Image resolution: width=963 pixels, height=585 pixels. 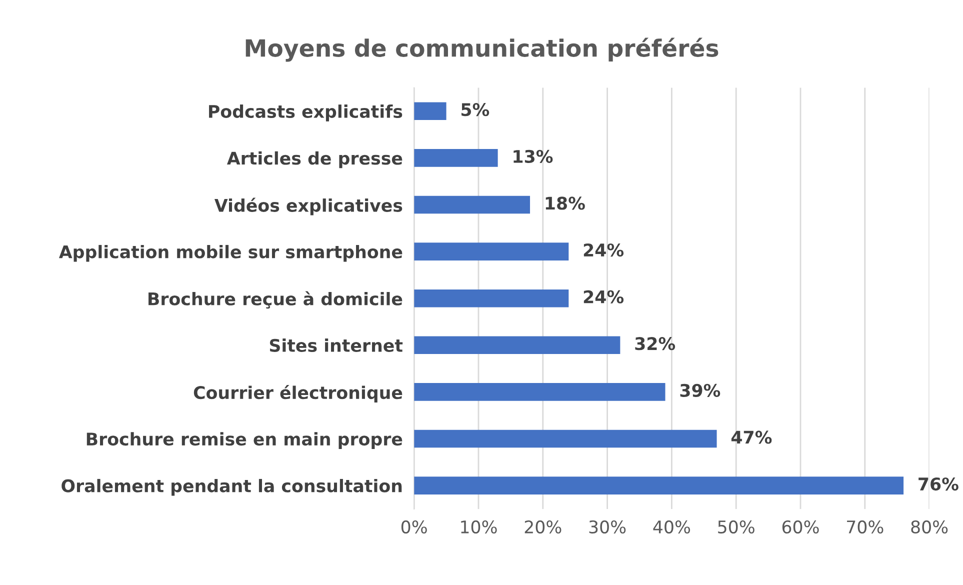 What do you see at coordinates (736, 527) in the screenshot?
I see `x-tick-label: 50%` at bounding box center [736, 527].